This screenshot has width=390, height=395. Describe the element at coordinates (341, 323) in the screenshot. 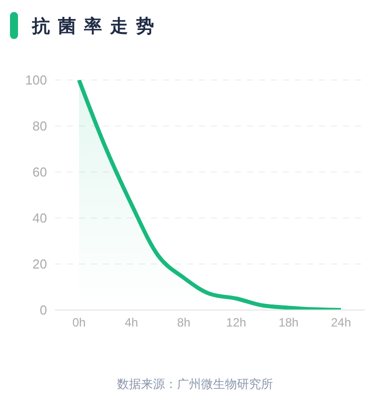

I see `x-tick-label: 24h` at that location.